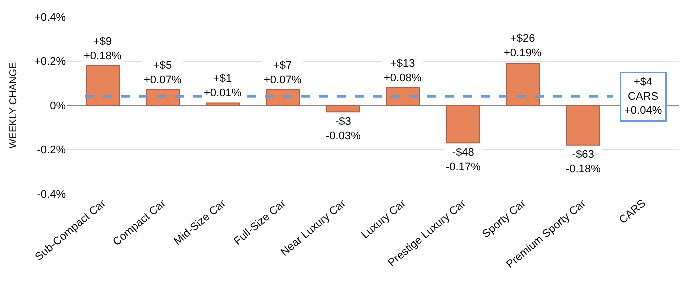  What do you see at coordinates (58, 106) in the screenshot?
I see `y-tick-label: 0%` at bounding box center [58, 106].